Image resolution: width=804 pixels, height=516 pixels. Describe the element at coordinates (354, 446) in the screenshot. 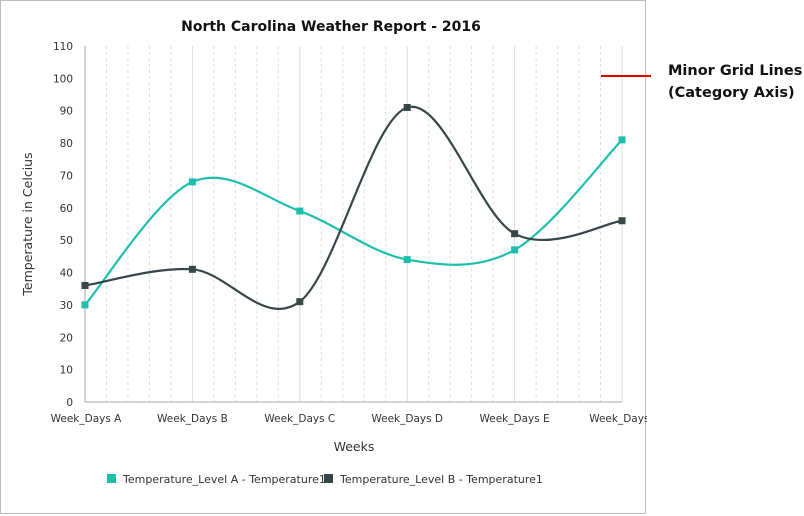

I see `x-axis-title: Weeks` at that location.